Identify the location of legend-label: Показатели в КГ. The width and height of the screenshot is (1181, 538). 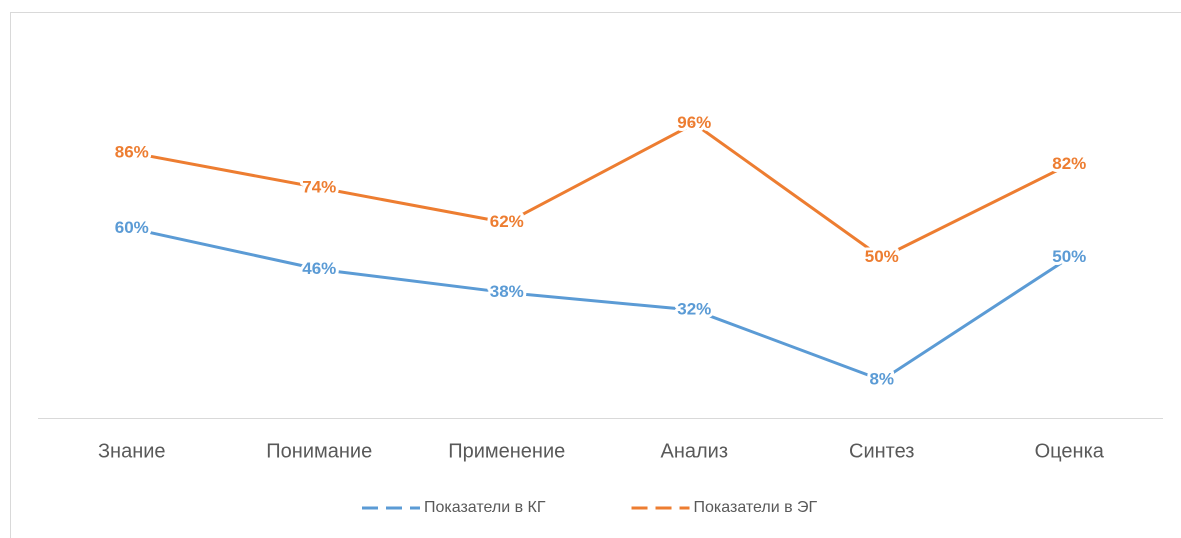
(485, 507).